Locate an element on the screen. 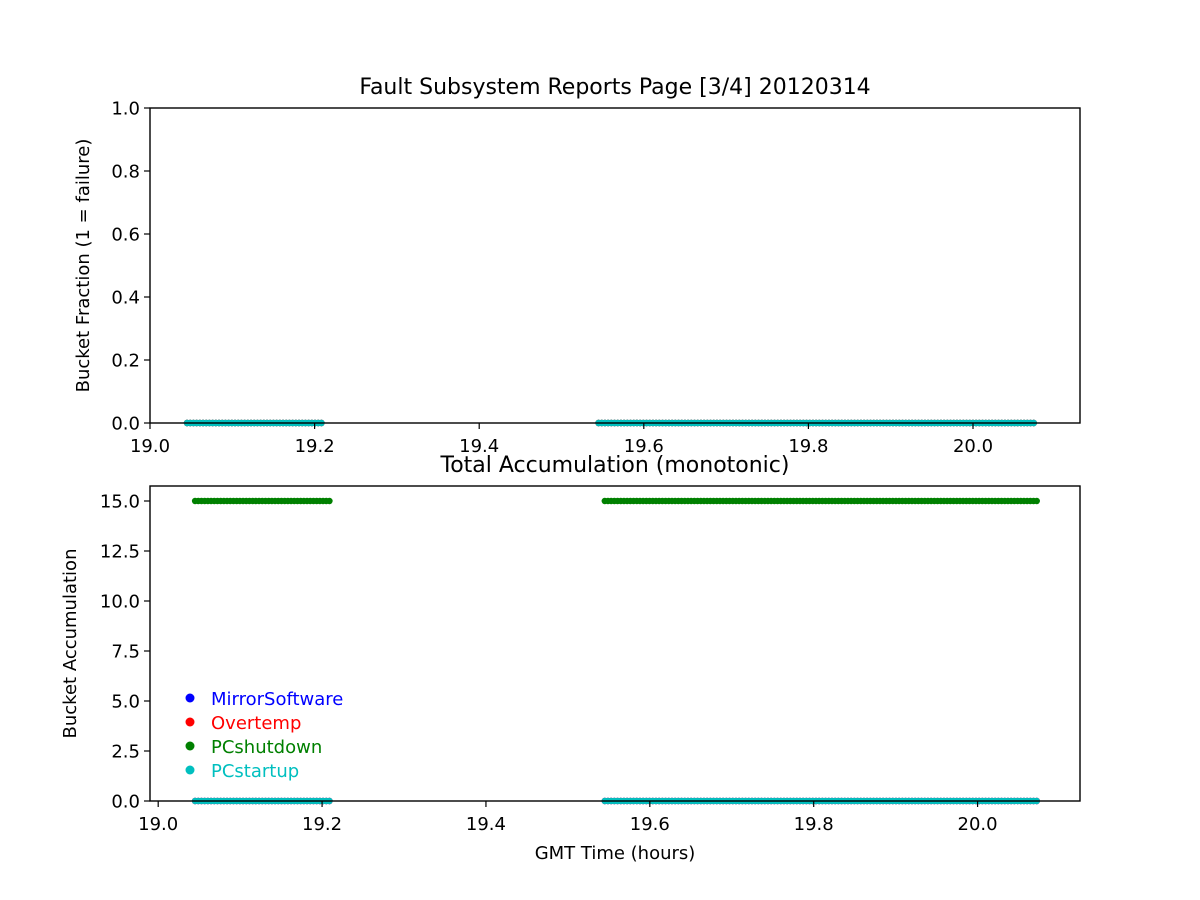  x-axis-label: GMT Time (hours) is located at coordinates (615, 853).